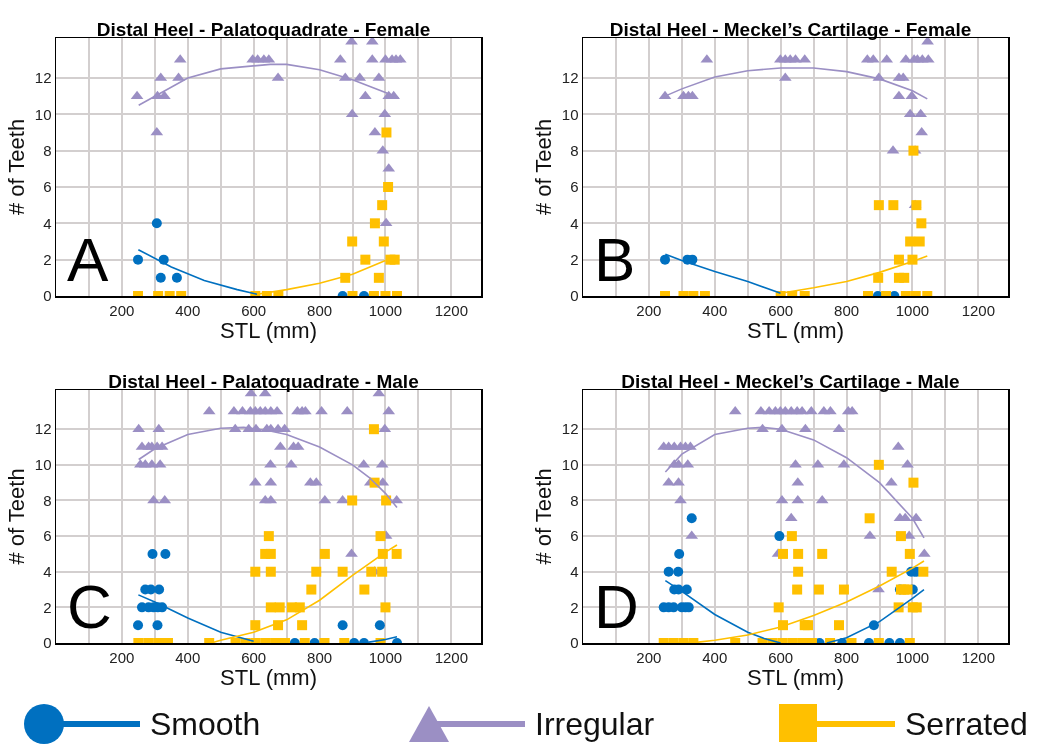  Describe the element at coordinates (790, 382) in the screenshot. I see `chart-title: Distal Heel - Meckel’s Cartilage - Male` at that location.